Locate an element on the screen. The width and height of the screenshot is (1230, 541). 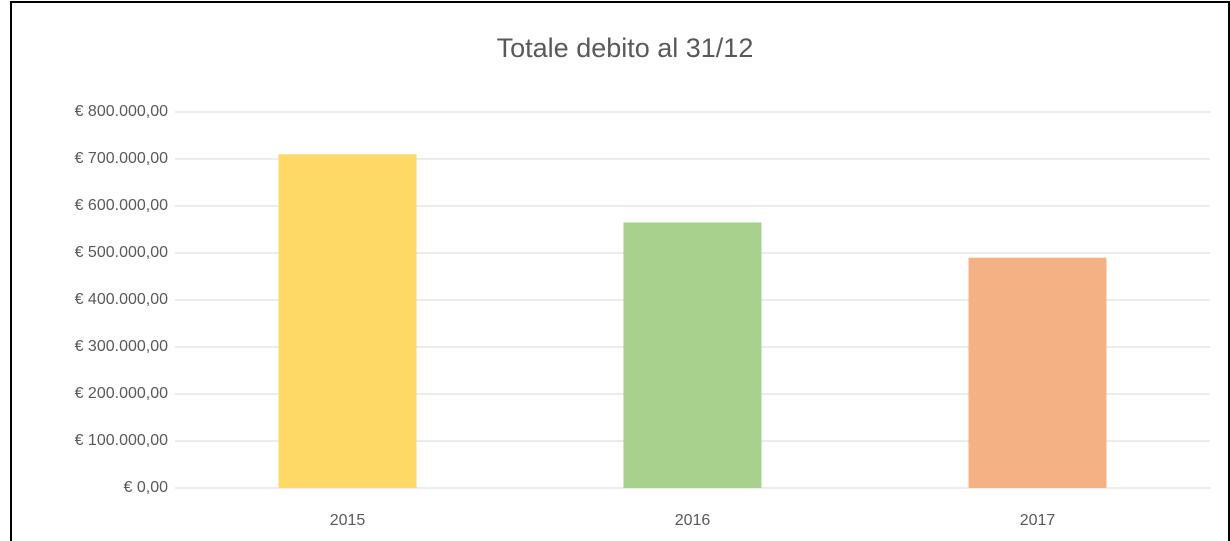
x-tick-label: 2016 is located at coordinates (693, 520).